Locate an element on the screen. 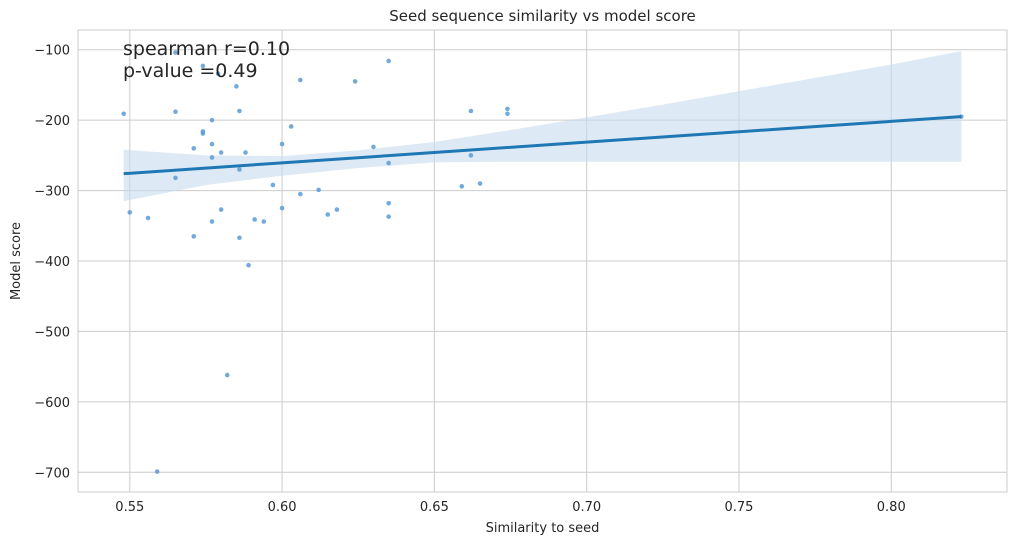  p-value-annotation: p-value =0.49 is located at coordinates (190, 71).